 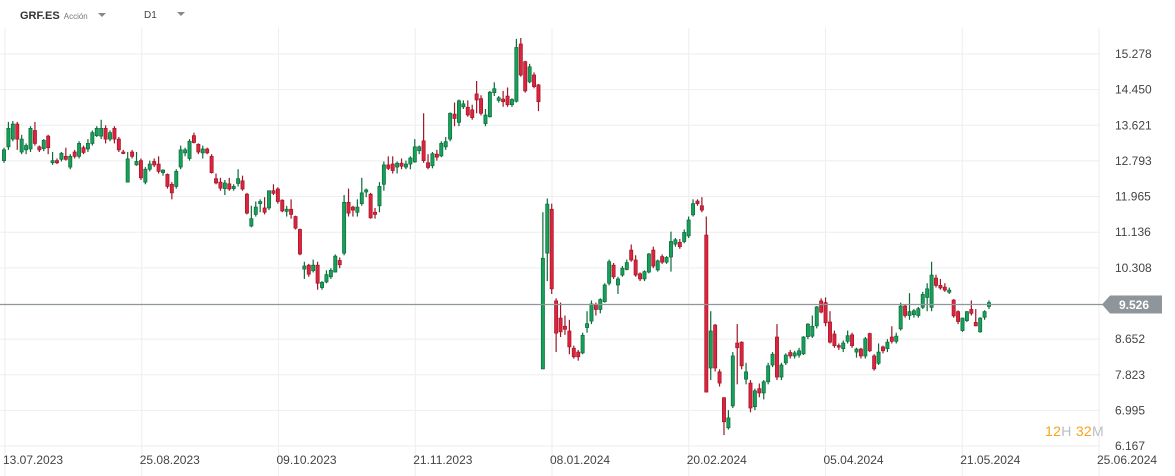 What do you see at coordinates (1132, 304) in the screenshot?
I see `current-price-tag: 9.526` at bounding box center [1132, 304].